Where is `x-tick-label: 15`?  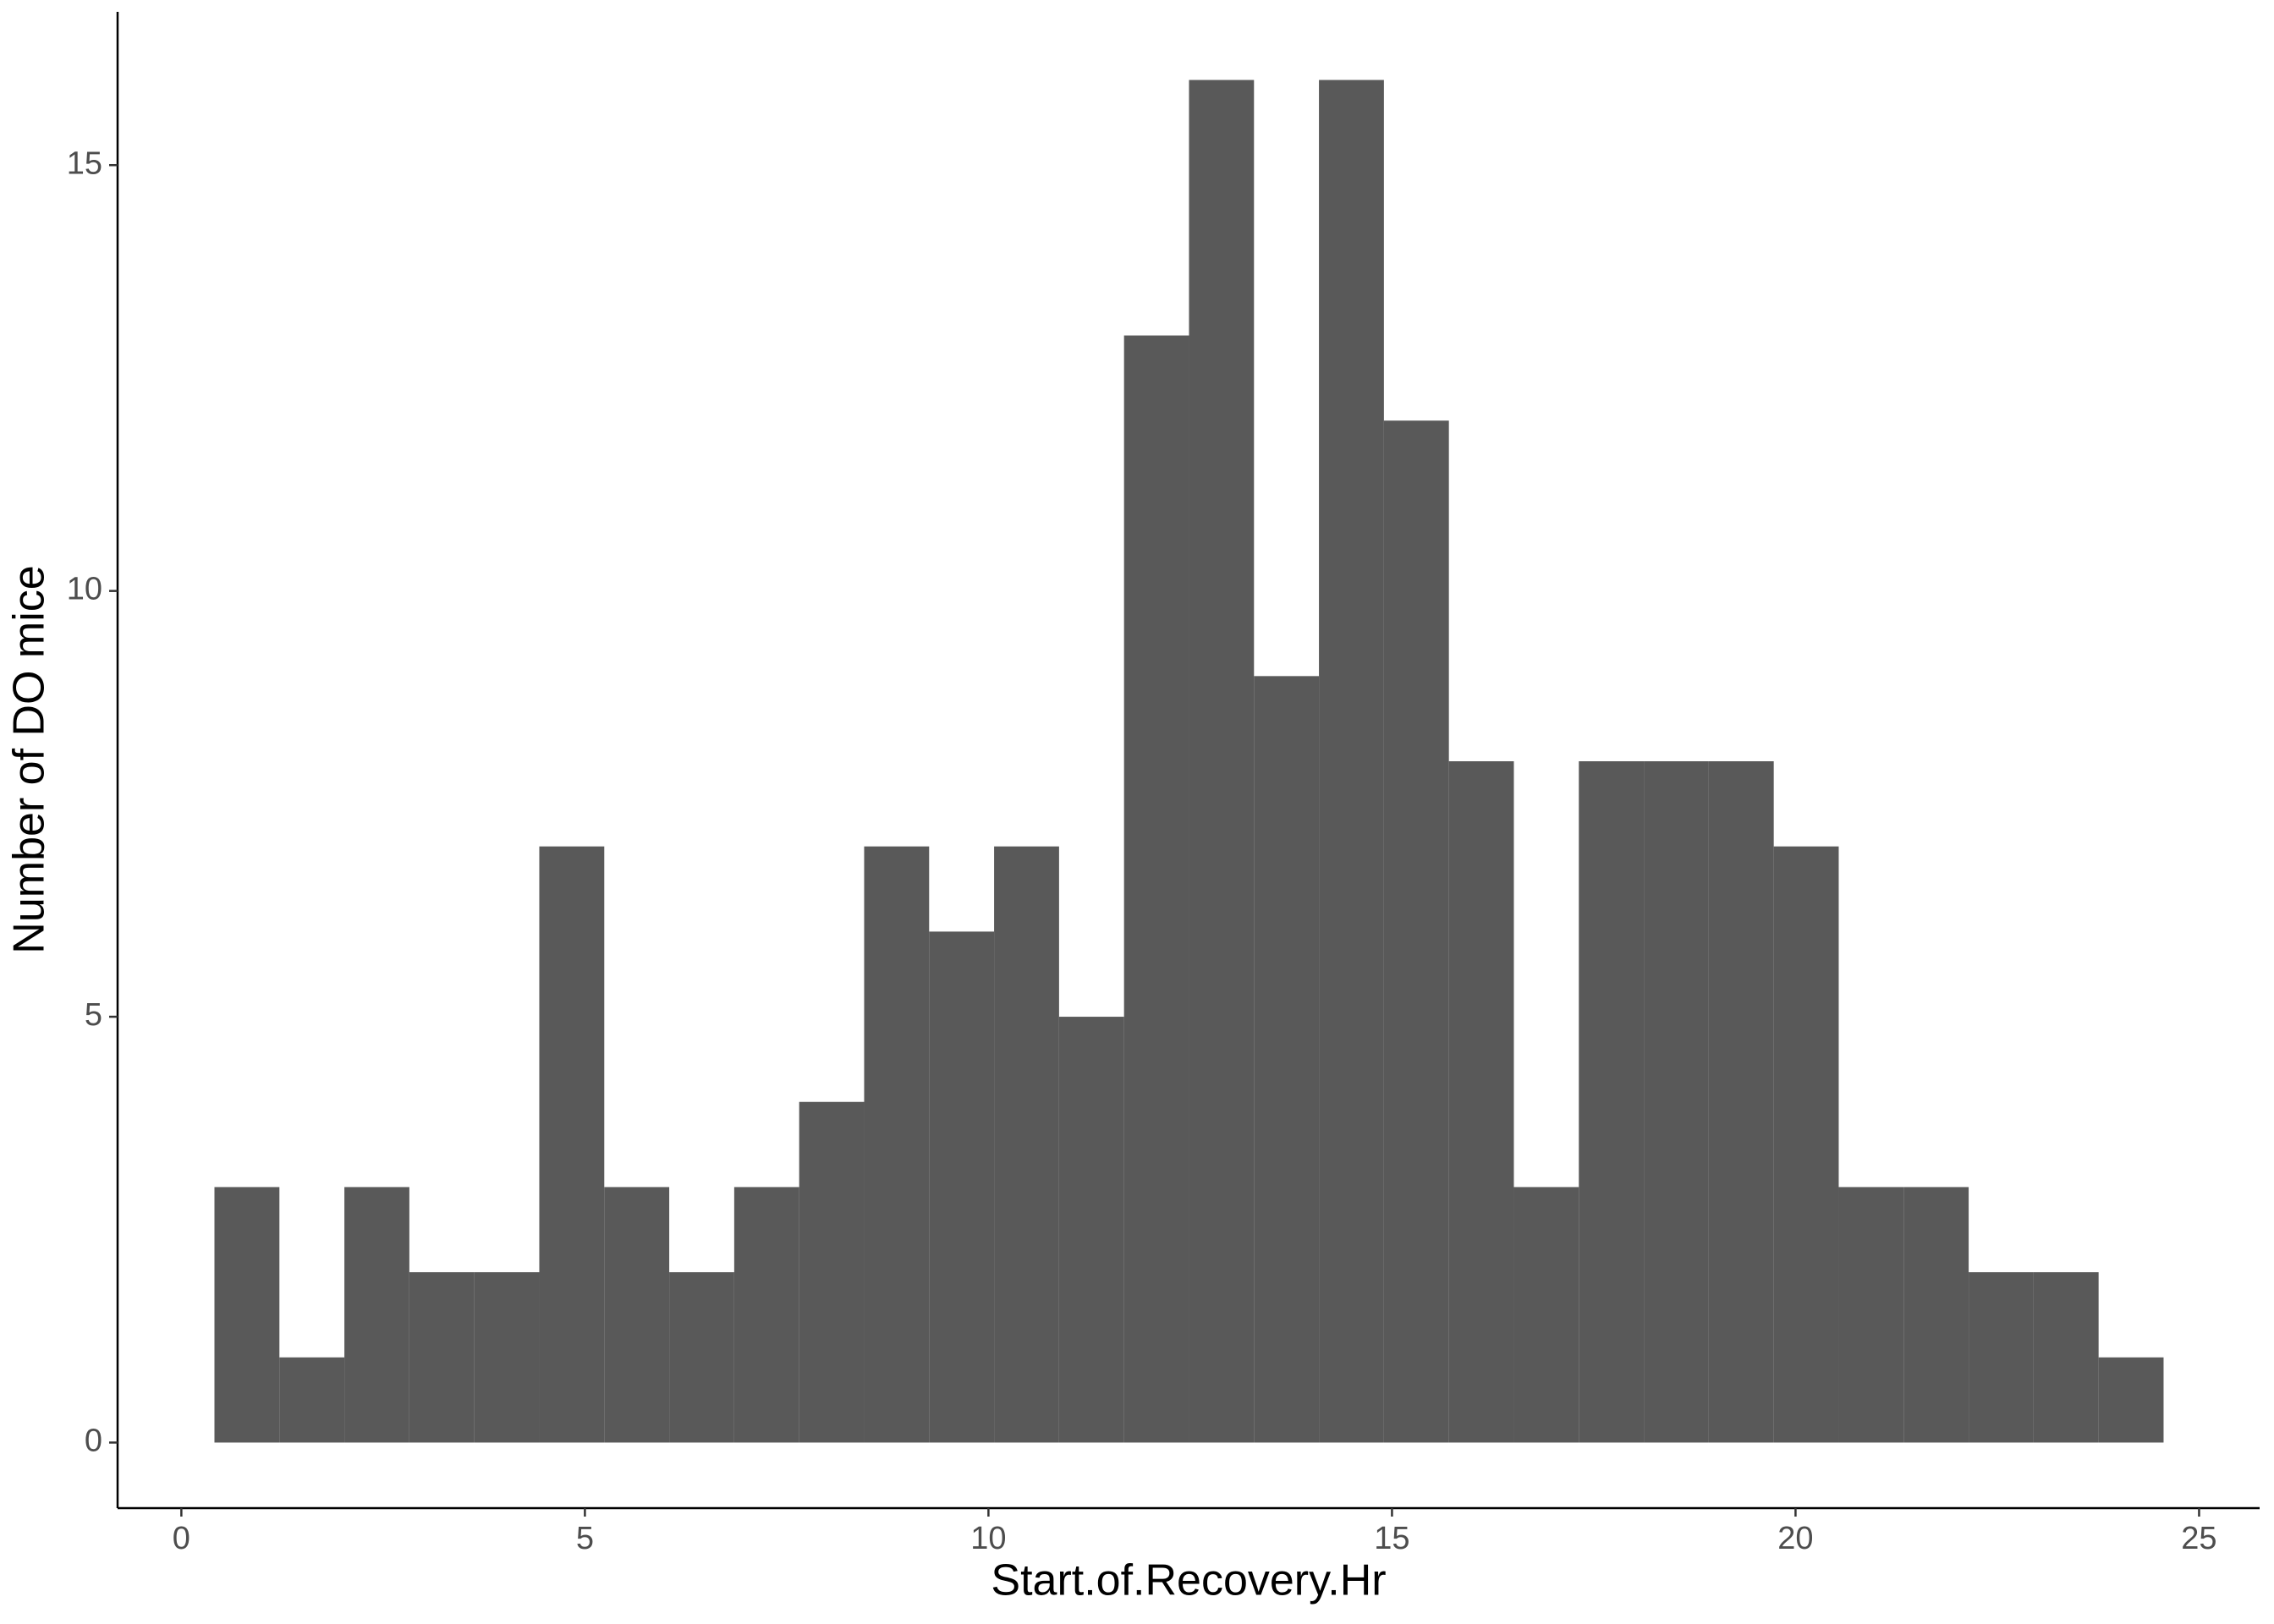
x-tick-label: 15 is located at coordinates (1391, 1539).